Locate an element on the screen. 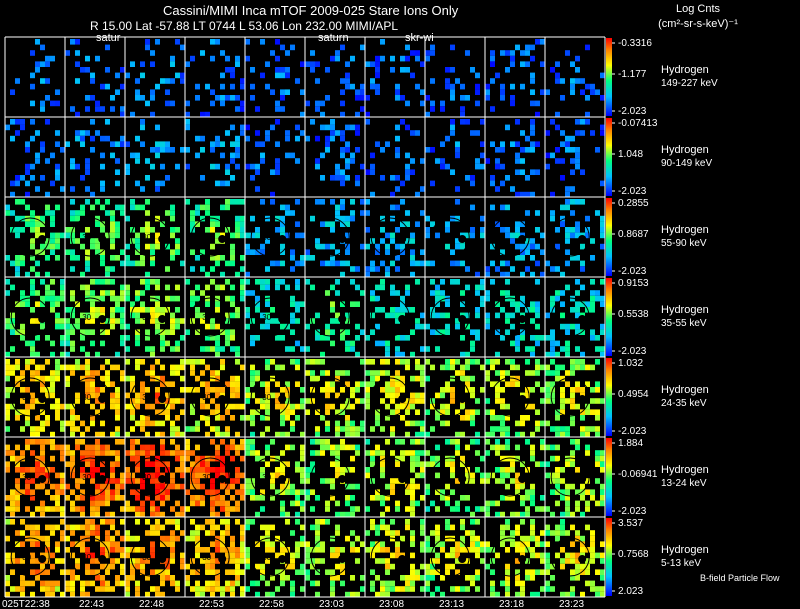  species-label: Hydrogen is located at coordinates (685, 230).